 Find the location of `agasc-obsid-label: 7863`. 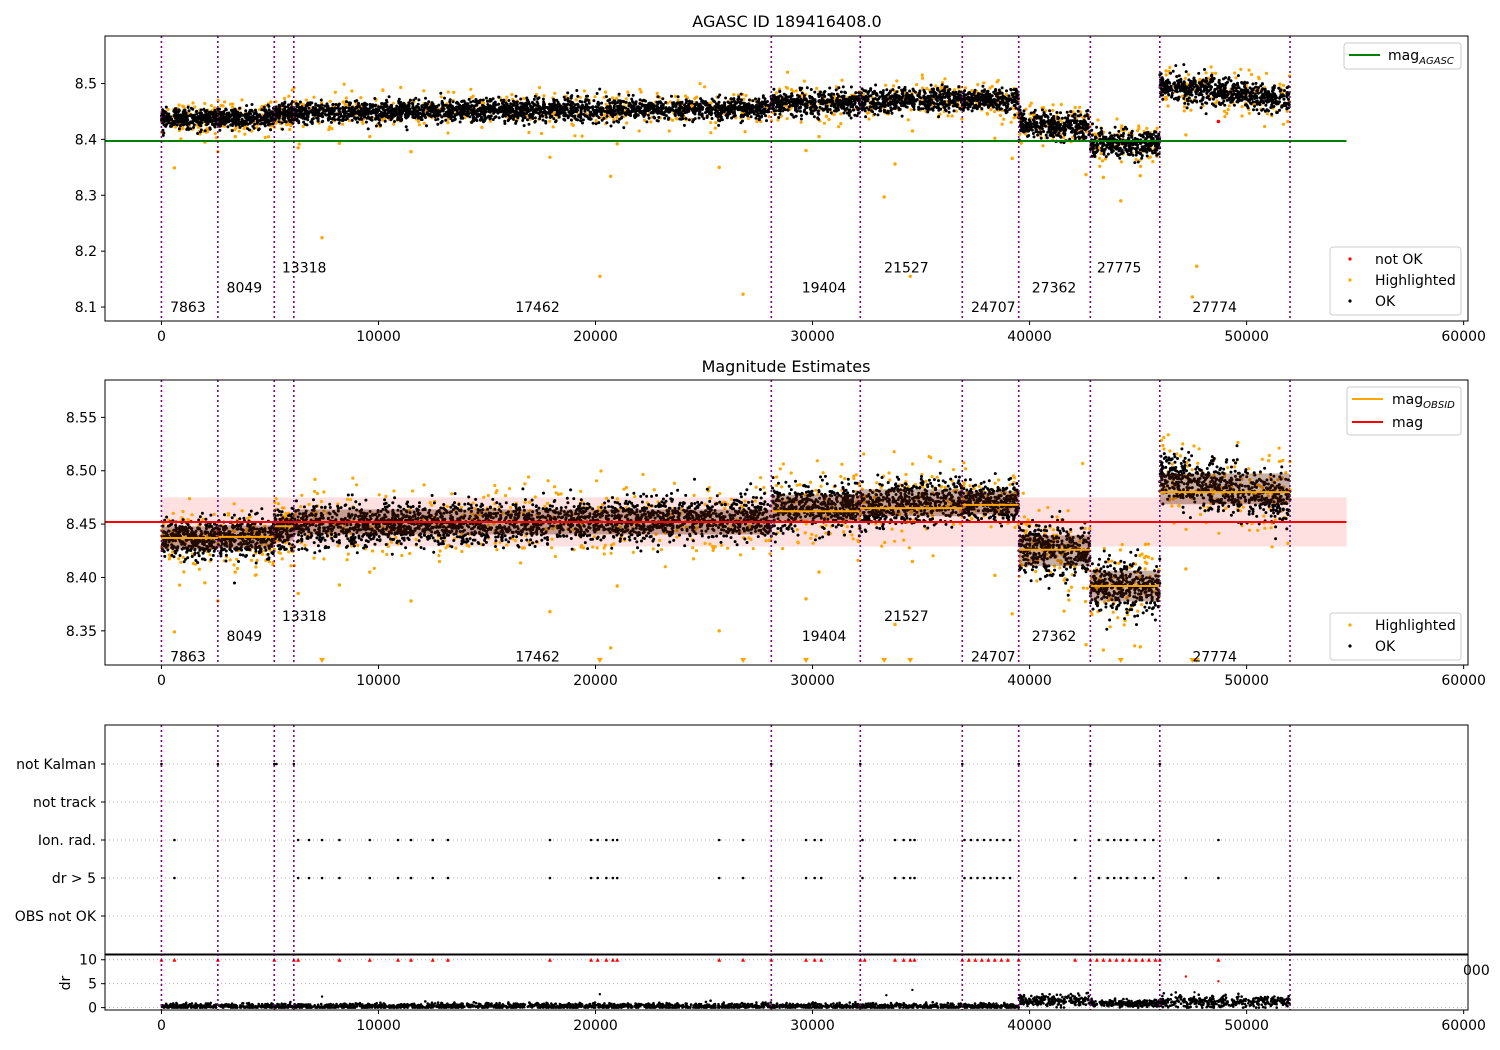

agasc-obsid-label: 7863 is located at coordinates (188, 308).